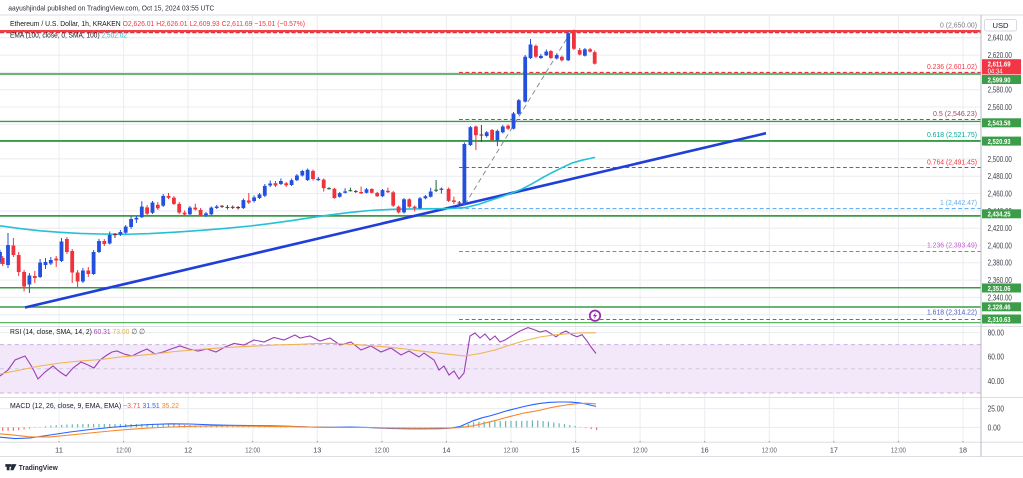  What do you see at coordinates (996, 409) in the screenshot?
I see `svg-text: 25.00` at bounding box center [996, 409].